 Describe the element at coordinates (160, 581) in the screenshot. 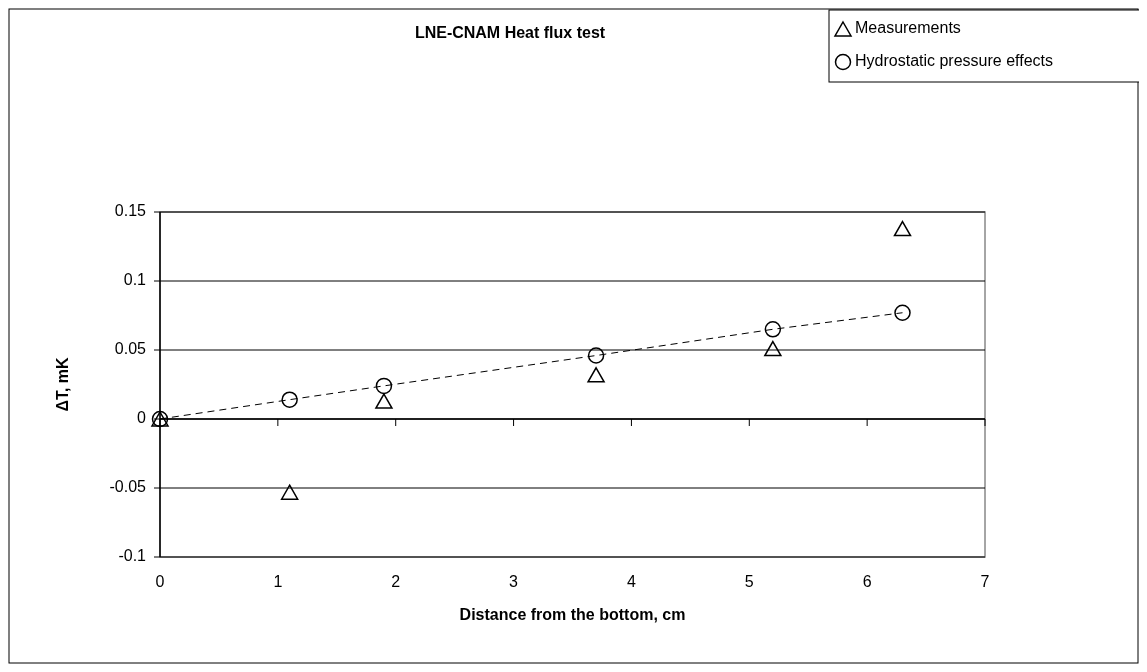

I see `x-tick-label: 0` at that location.